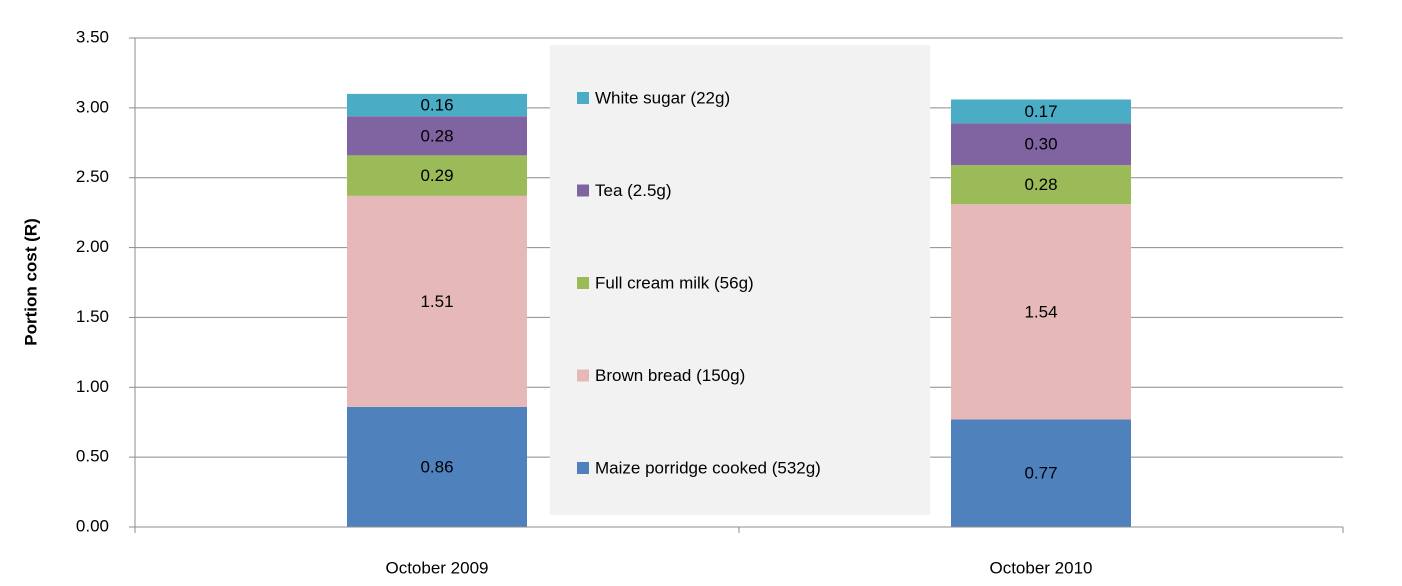 This screenshot has height=586, width=1402. What do you see at coordinates (662, 97) in the screenshot?
I see `legend-label: White sugar (22g)` at bounding box center [662, 97].